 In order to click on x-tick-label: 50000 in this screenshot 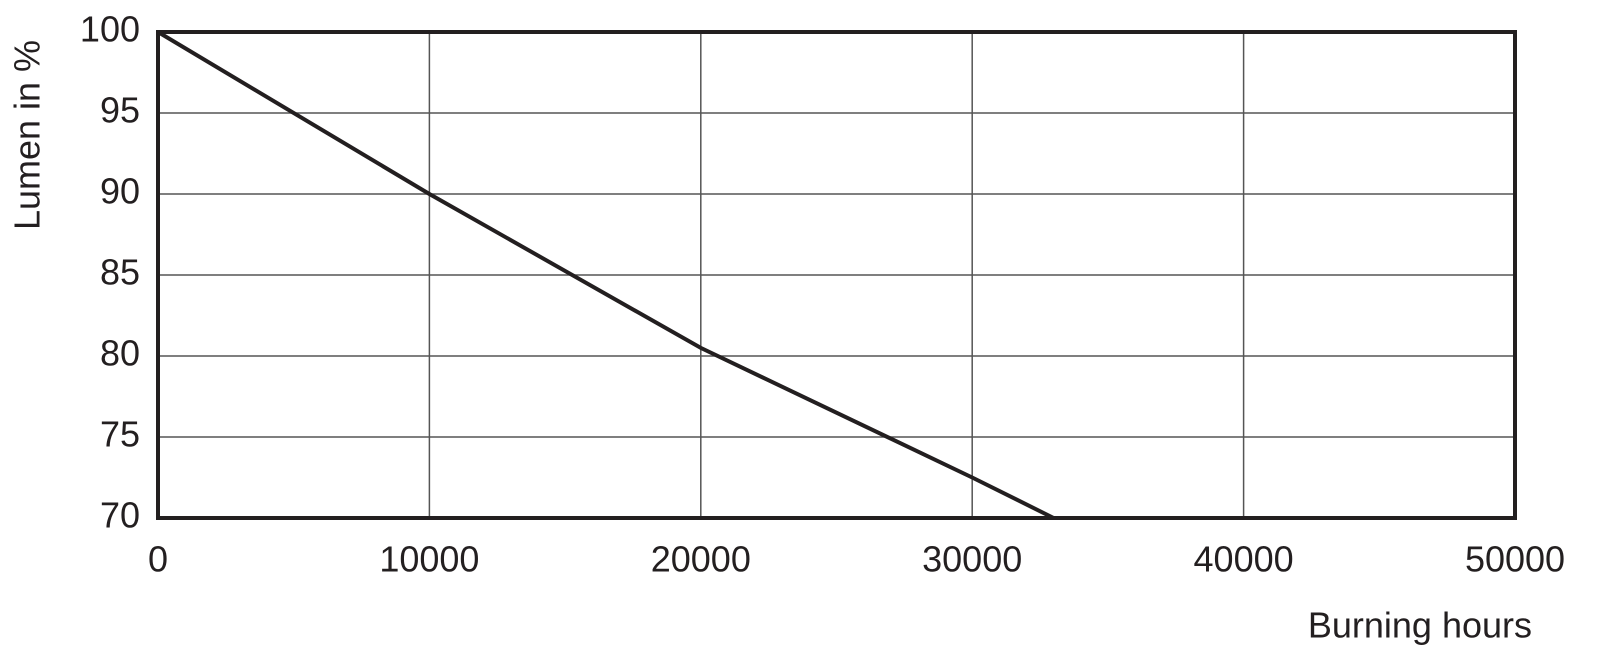, I will do `click(1515, 559)`.